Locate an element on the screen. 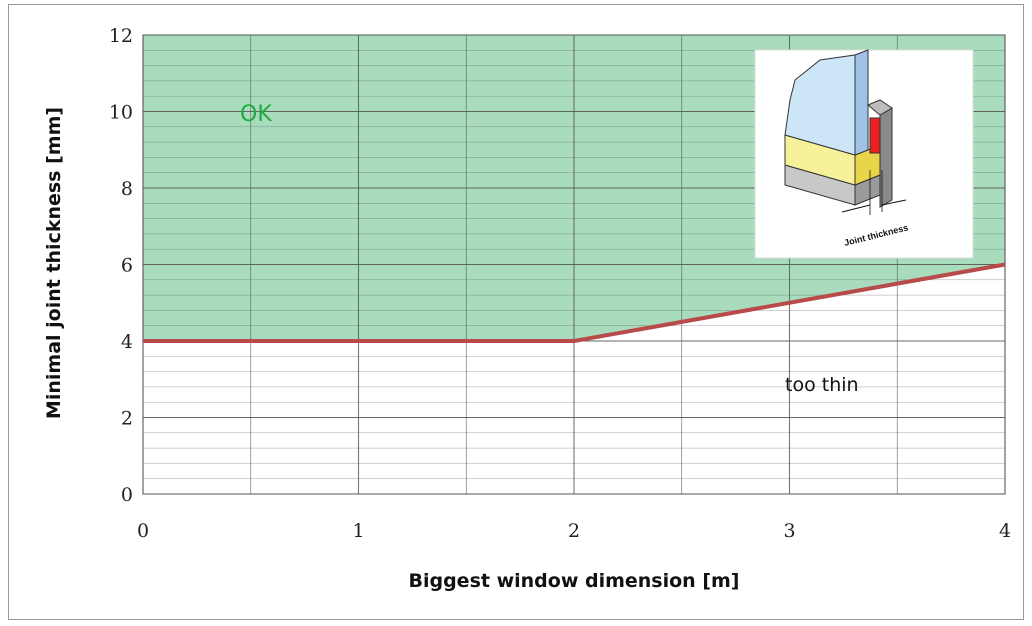 This screenshot has width=1032, height=626. y-tick-label: 2 is located at coordinates (127, 419).